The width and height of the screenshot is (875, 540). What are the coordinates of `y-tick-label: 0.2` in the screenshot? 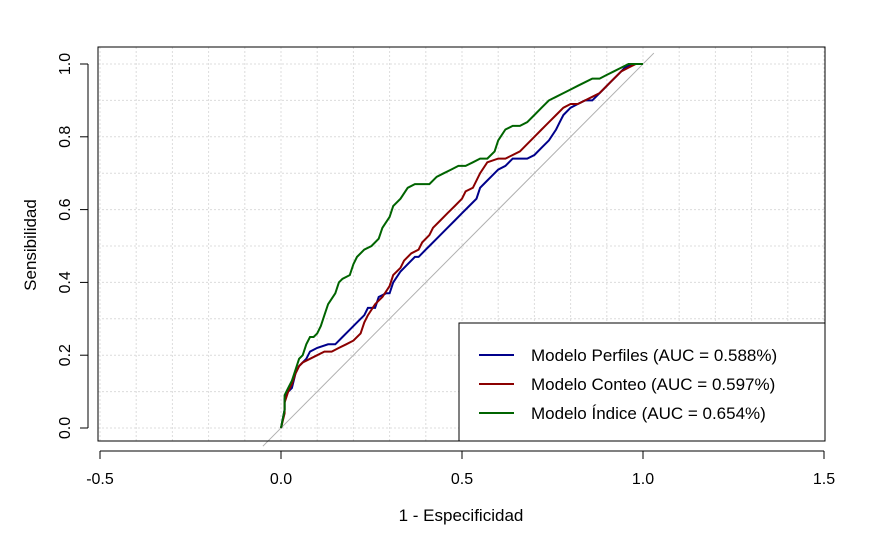 It's located at (65, 355).